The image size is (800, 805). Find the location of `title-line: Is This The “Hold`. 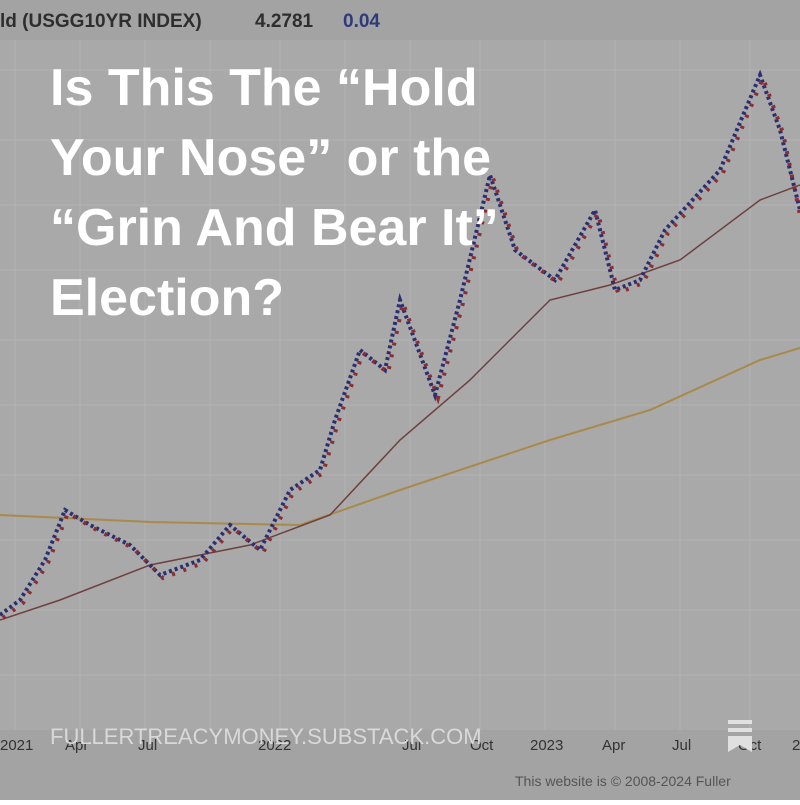

title-line: Is This The “Hold is located at coordinates (264, 88).